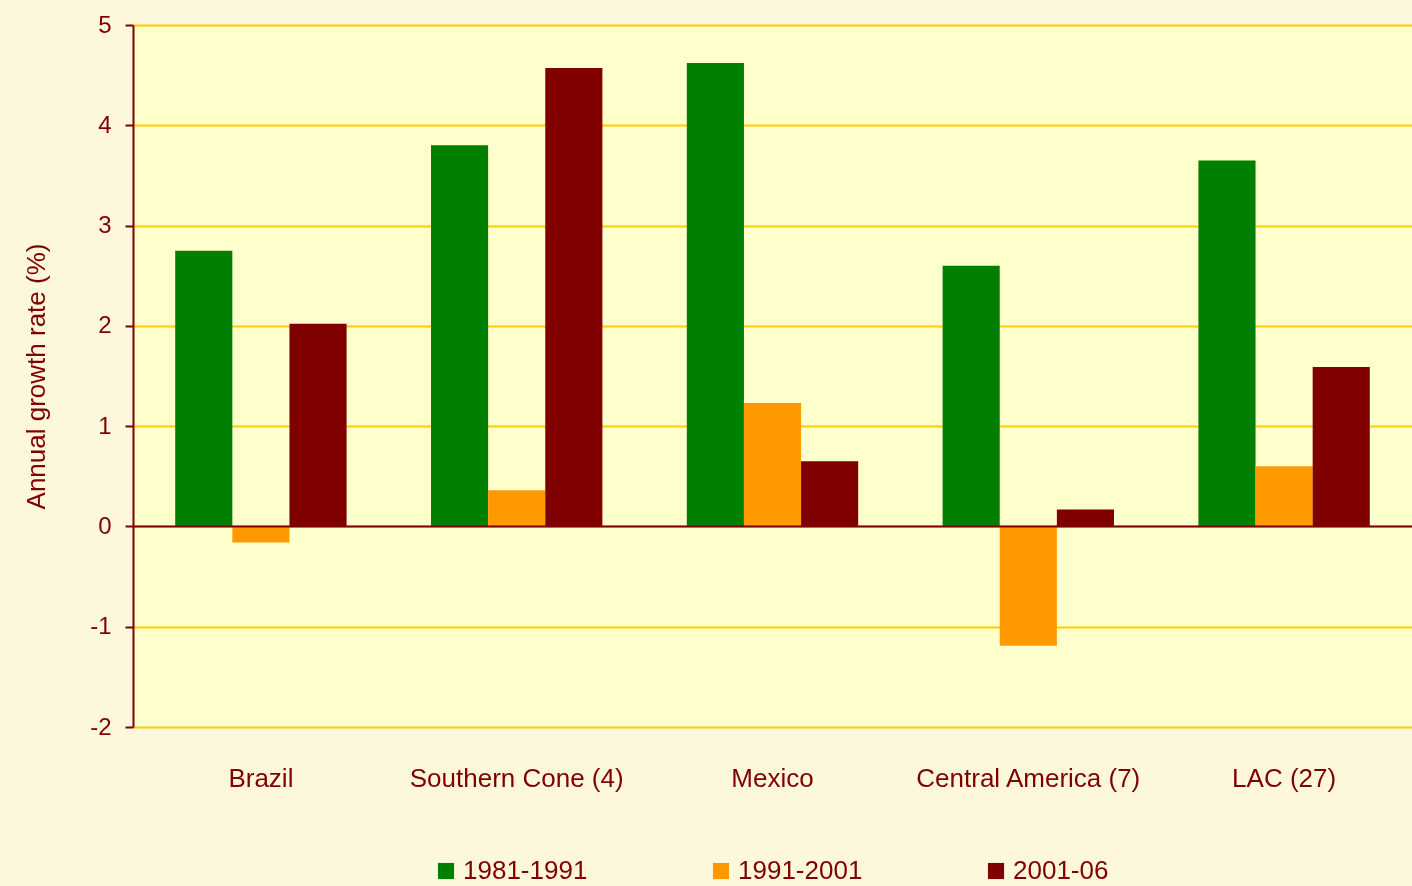 The width and height of the screenshot is (1412, 886). I want to click on x-tick-label: Central America (7), so click(1028, 777).